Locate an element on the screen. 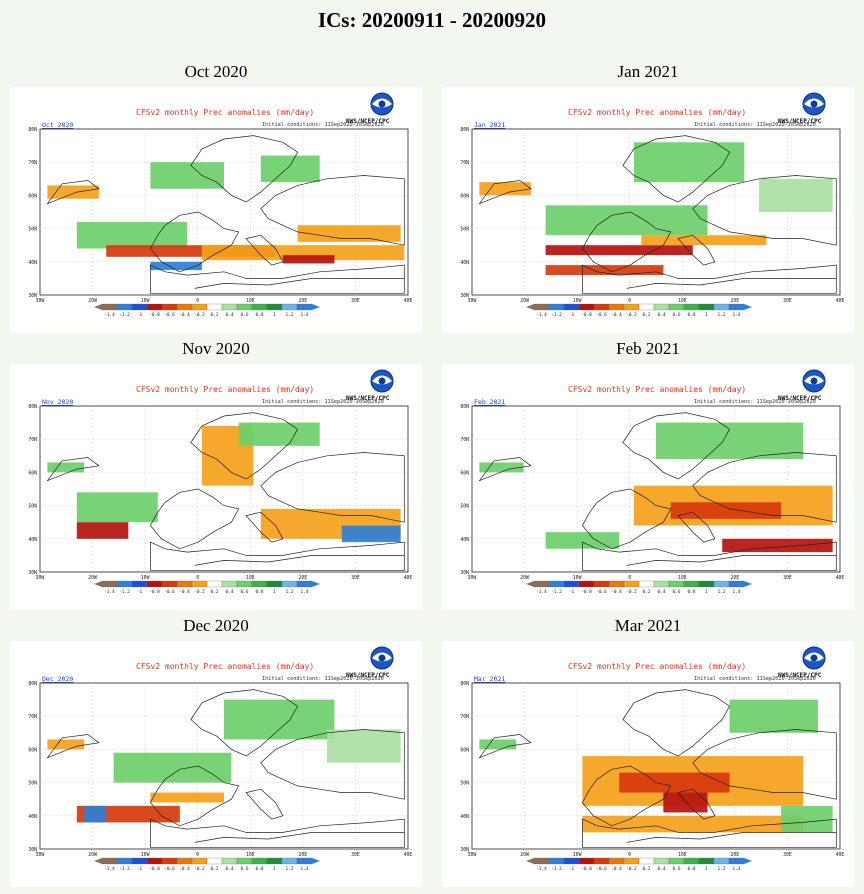 The height and width of the screenshot is (894, 864). coastline is located at coordinates (225, 214).